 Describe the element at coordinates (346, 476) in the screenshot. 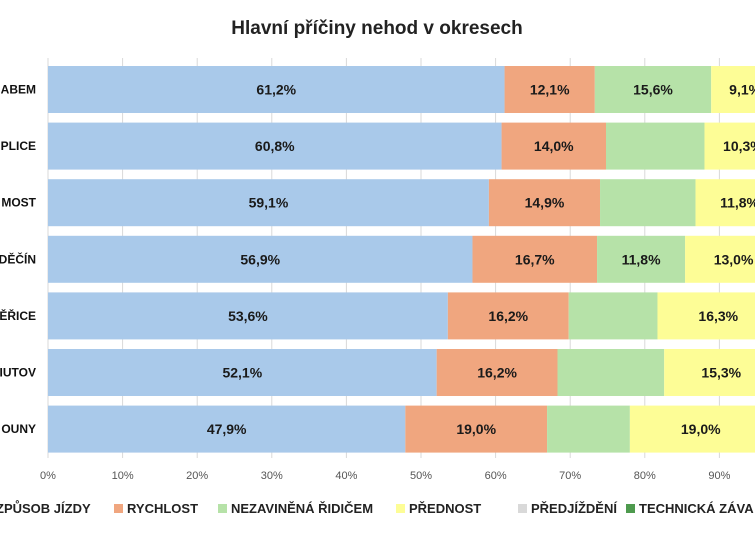

I see `x-tick-label: 40%` at that location.